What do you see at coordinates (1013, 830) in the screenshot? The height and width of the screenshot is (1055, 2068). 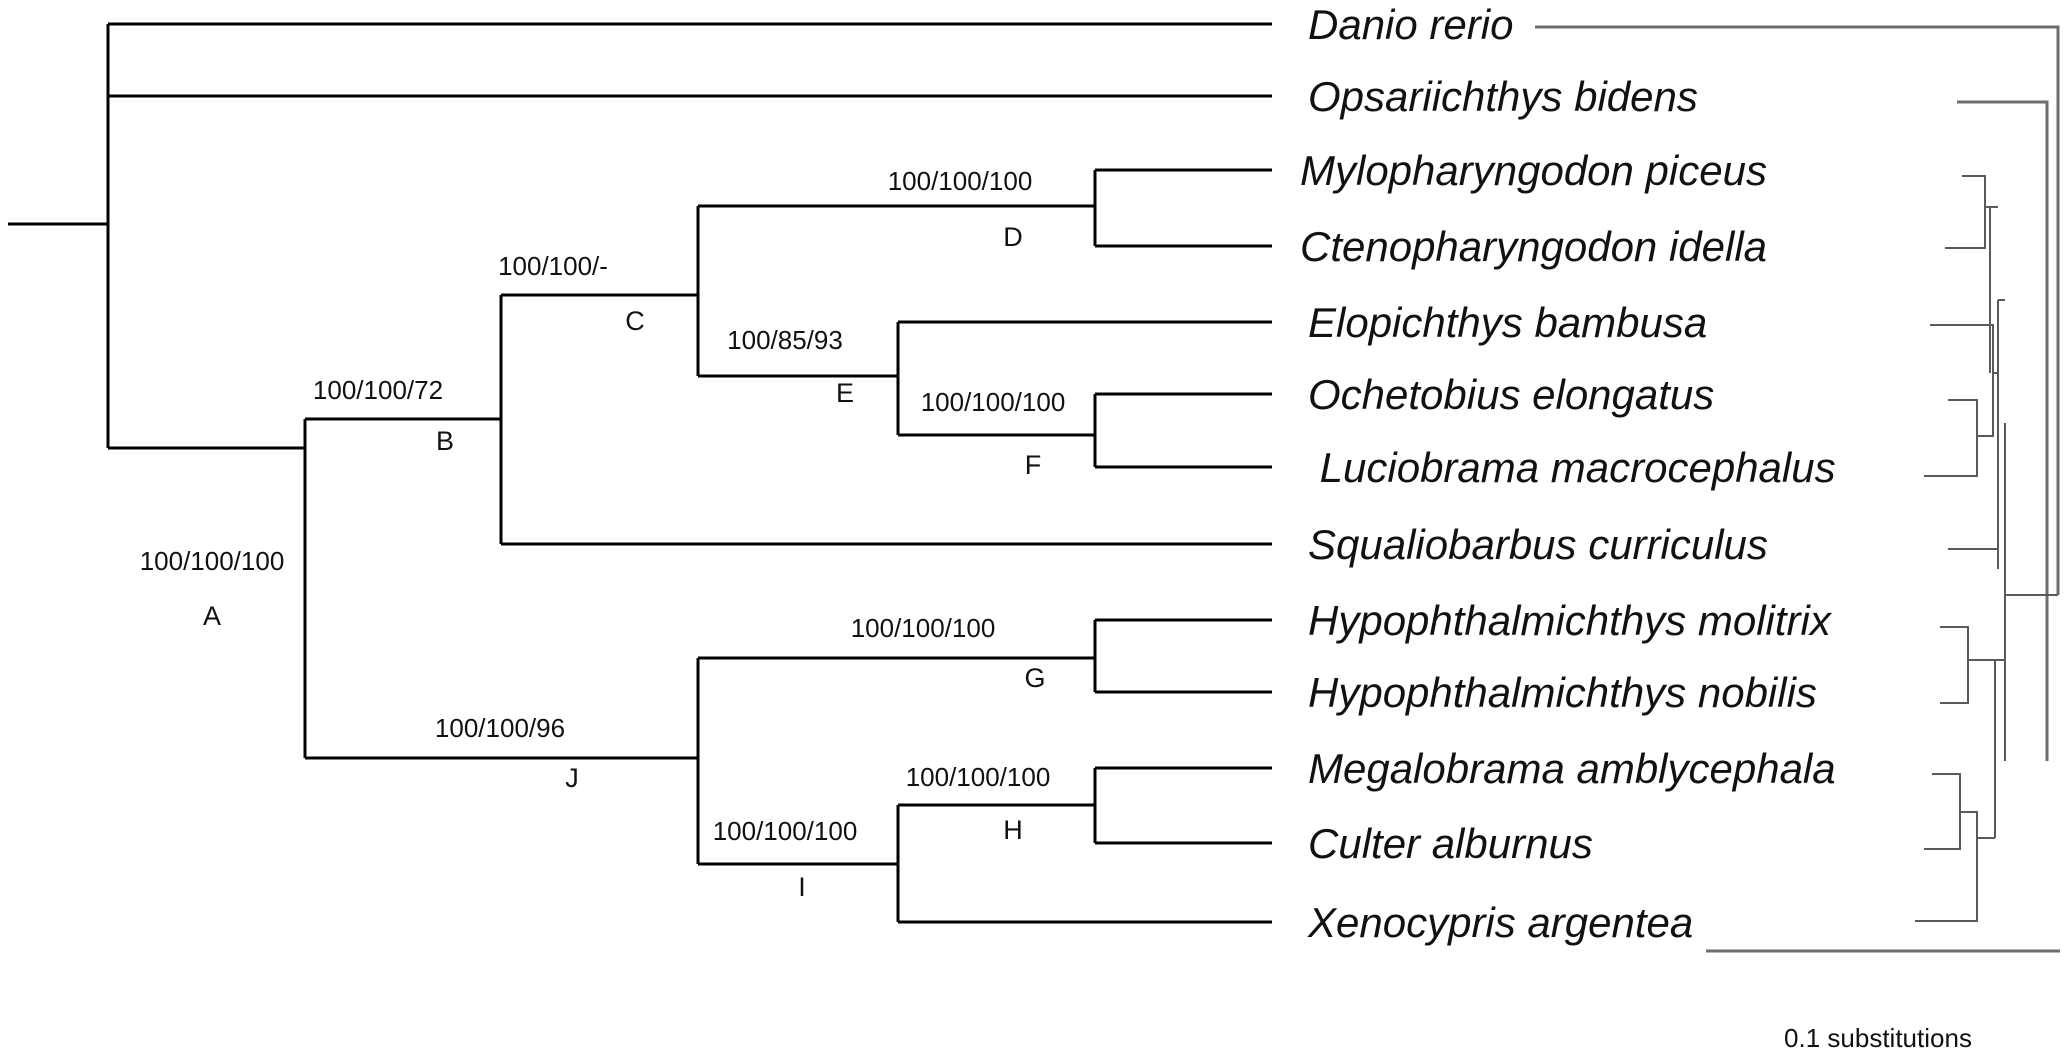 I see `node-label-h: H` at bounding box center [1013, 830].